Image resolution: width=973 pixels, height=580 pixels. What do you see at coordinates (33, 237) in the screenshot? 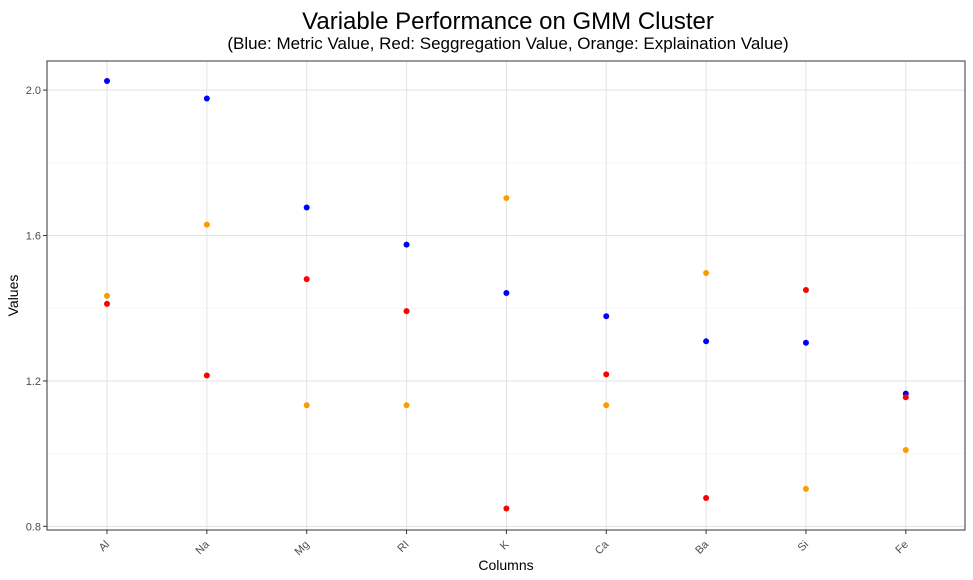
I see `y-tick-label: 1.6` at bounding box center [33, 237].